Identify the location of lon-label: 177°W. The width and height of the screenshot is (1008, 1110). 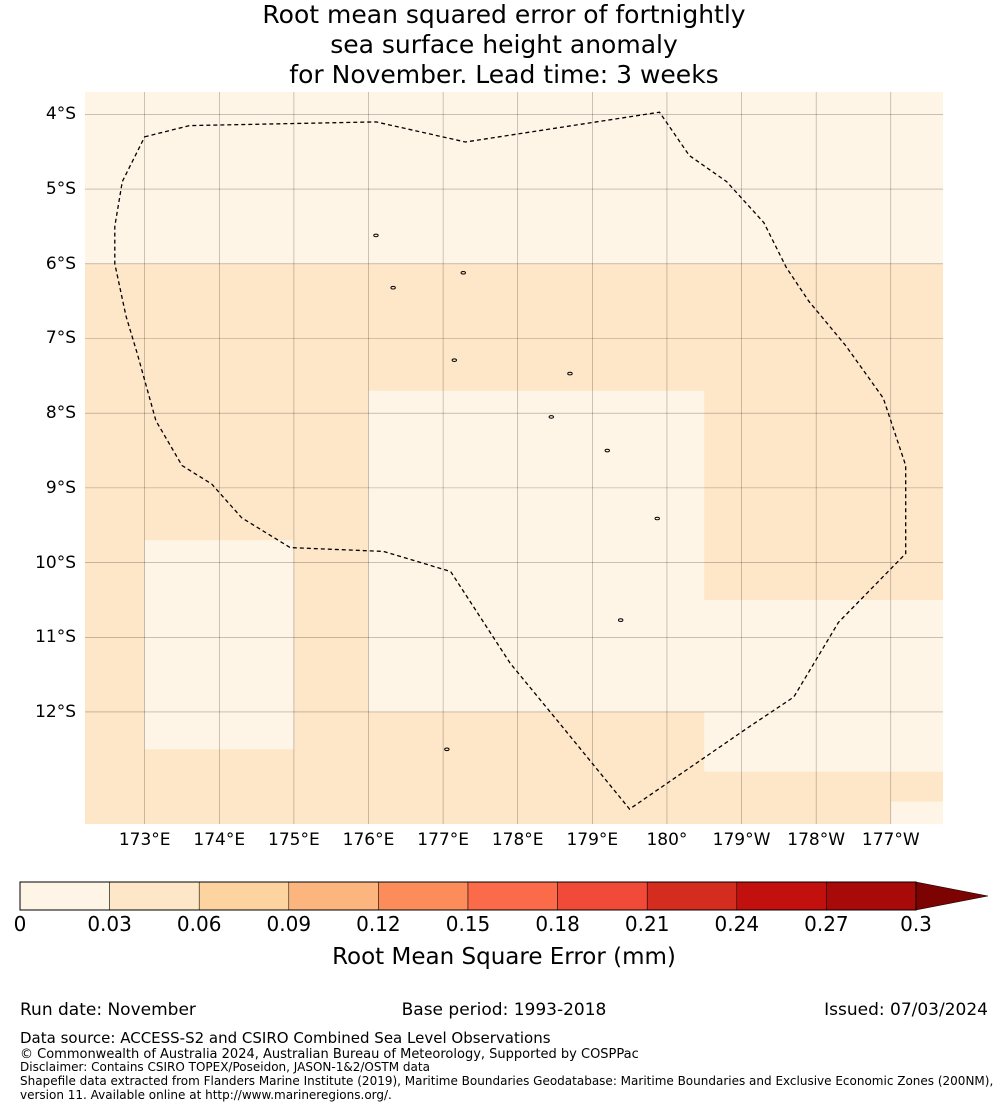
(890, 840).